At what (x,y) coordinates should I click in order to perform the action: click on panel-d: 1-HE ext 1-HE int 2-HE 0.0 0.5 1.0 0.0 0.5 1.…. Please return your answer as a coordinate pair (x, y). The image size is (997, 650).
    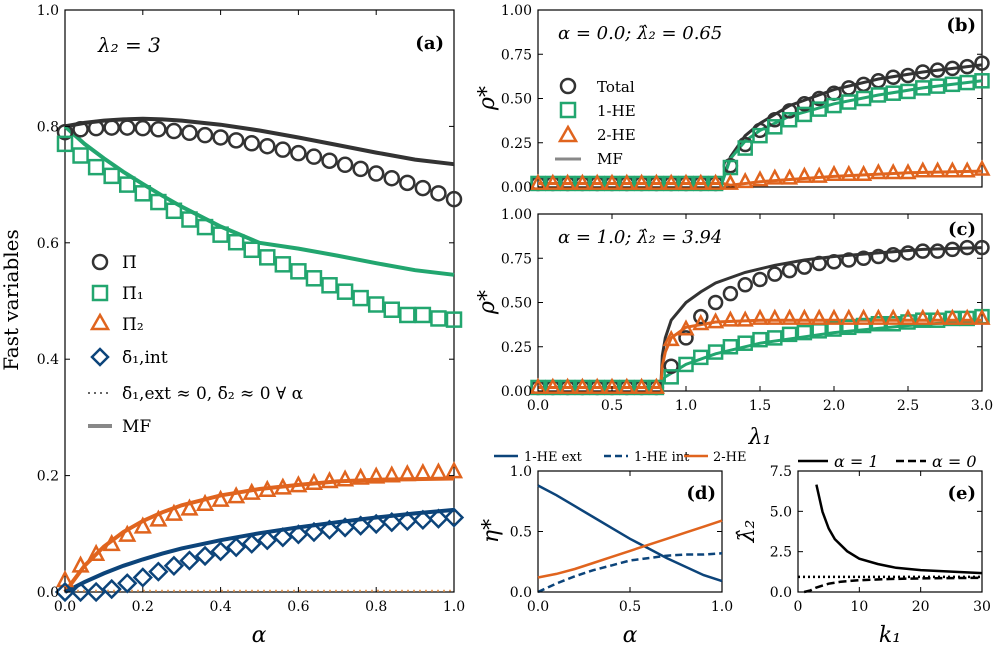
    Looking at the image, I should click on (613, 549).